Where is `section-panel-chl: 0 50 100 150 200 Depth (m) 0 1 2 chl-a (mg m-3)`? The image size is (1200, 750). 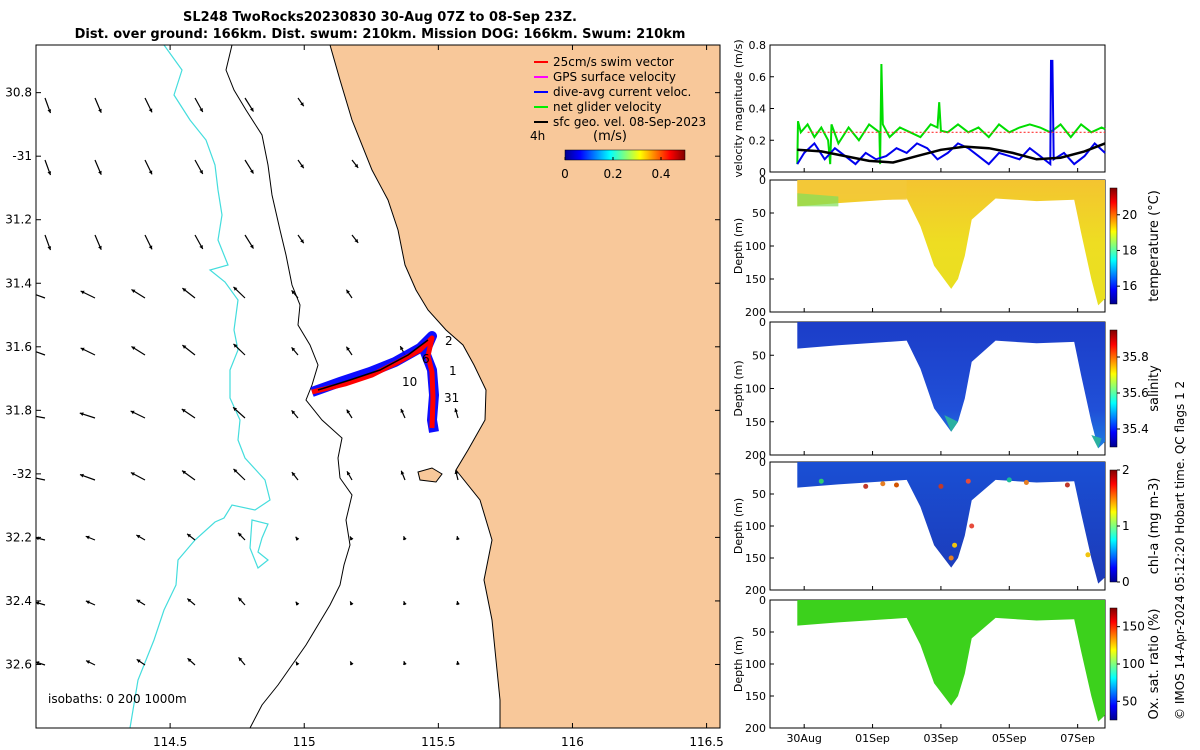
section-panel-chl: 0 50 100 150 200 Depth (m) 0 1 2 chl-a (mg m-3) is located at coordinates (947, 526).